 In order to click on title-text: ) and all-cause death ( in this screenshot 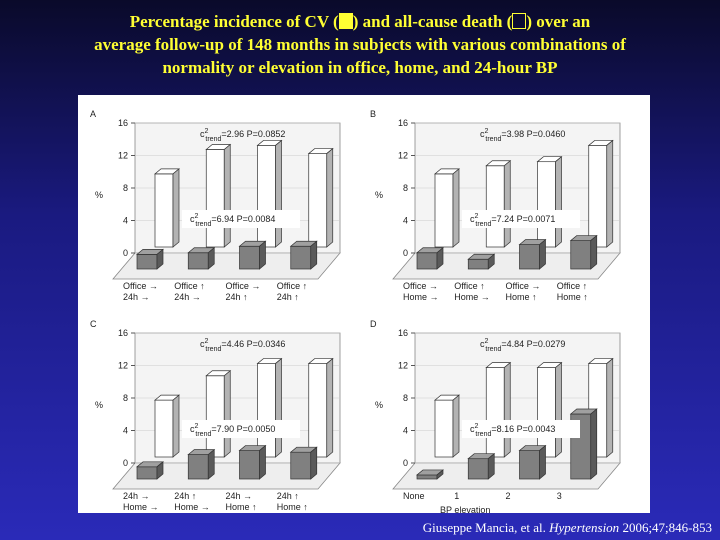, I will do `click(432, 21)`.